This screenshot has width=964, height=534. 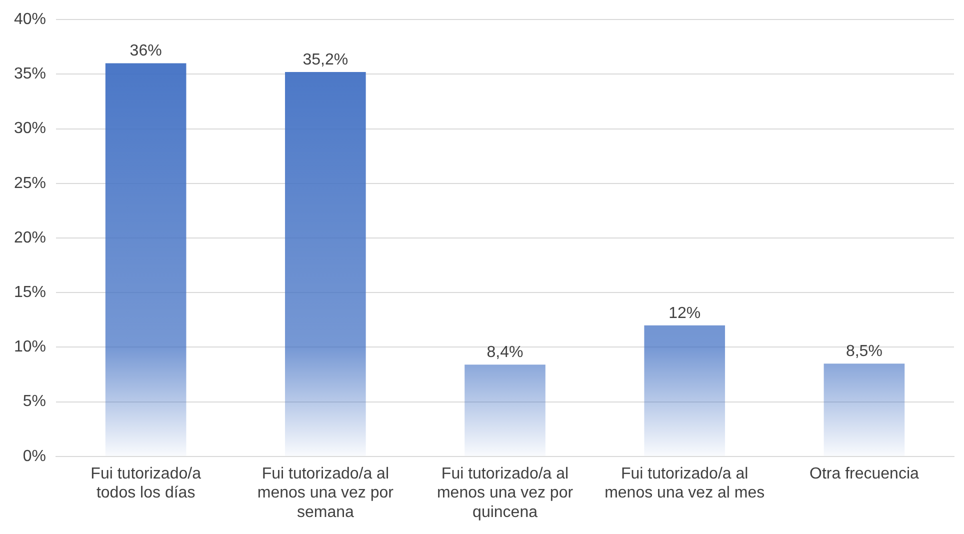 What do you see at coordinates (325, 493) in the screenshot?
I see `x-tick-label: Fui tutorizado/a al menos una vez por semana` at bounding box center [325, 493].